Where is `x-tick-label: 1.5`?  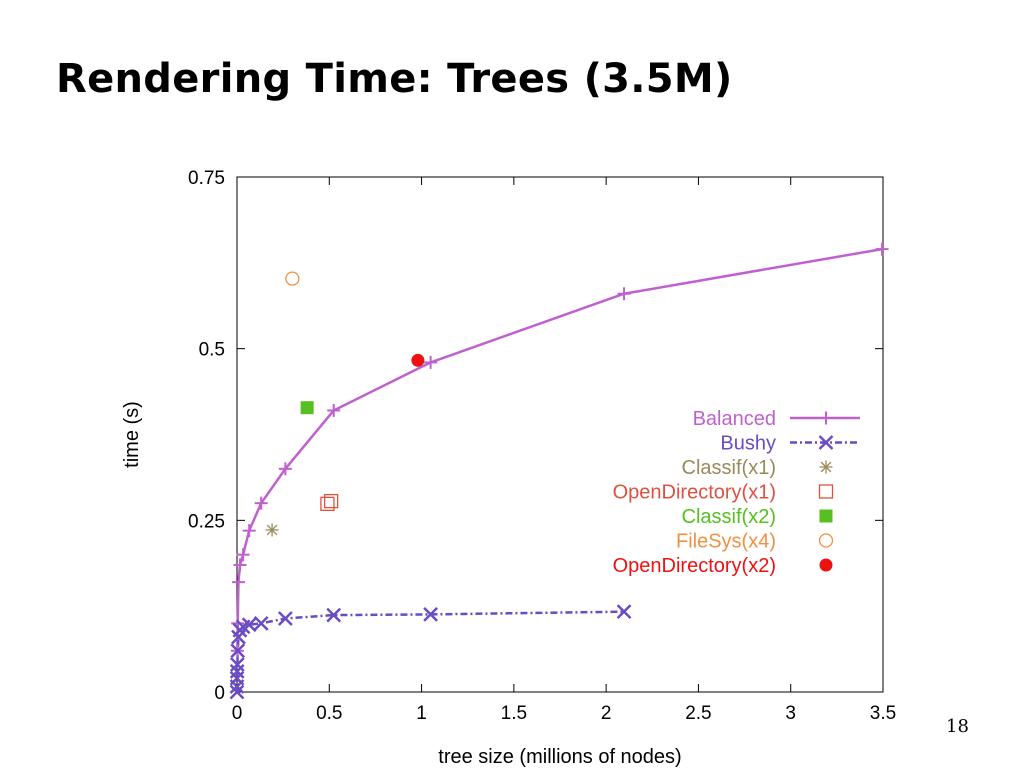 x-tick-label: 1.5 is located at coordinates (514, 713).